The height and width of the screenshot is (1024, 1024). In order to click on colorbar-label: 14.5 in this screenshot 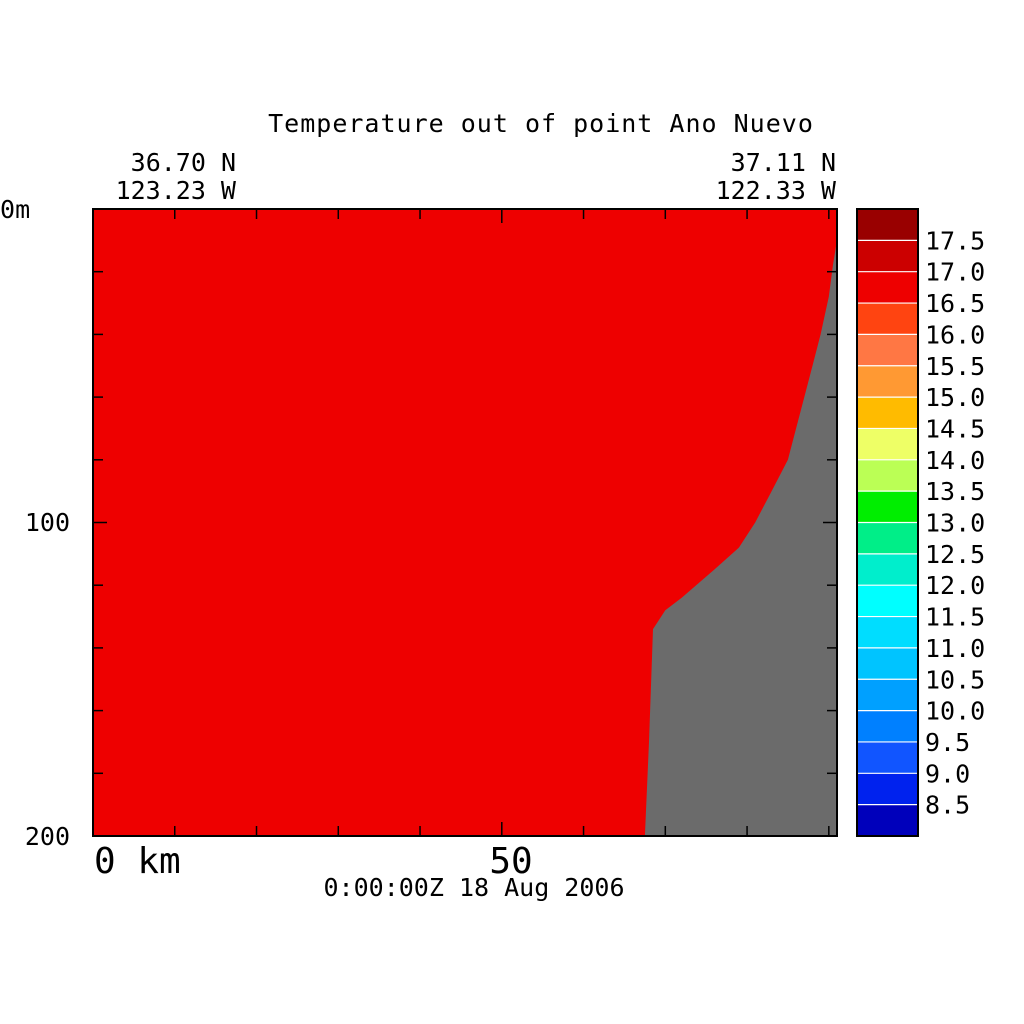, I will do `click(955, 429)`.